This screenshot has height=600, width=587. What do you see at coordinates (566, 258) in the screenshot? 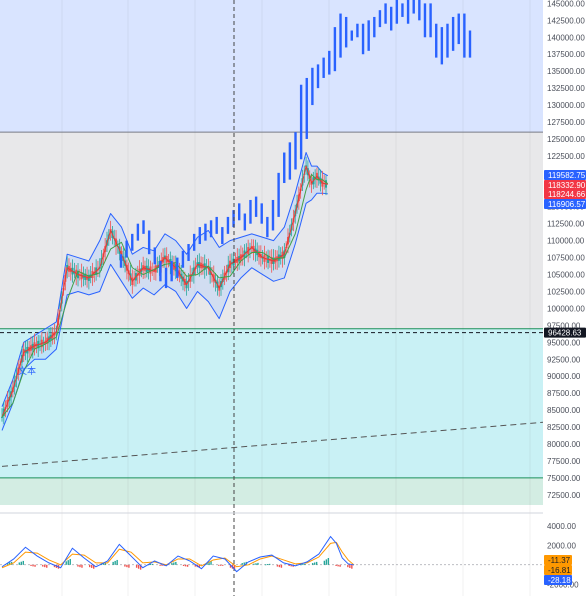
I see `y-tick-label: 107500.00` at bounding box center [566, 258].